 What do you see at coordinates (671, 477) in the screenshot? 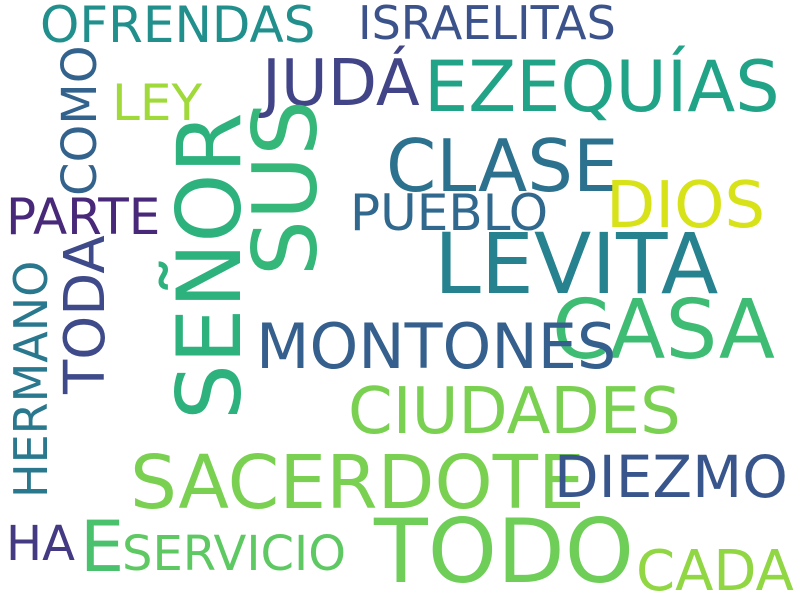
I see `word-diezmo: DIEZMO` at bounding box center [671, 477].